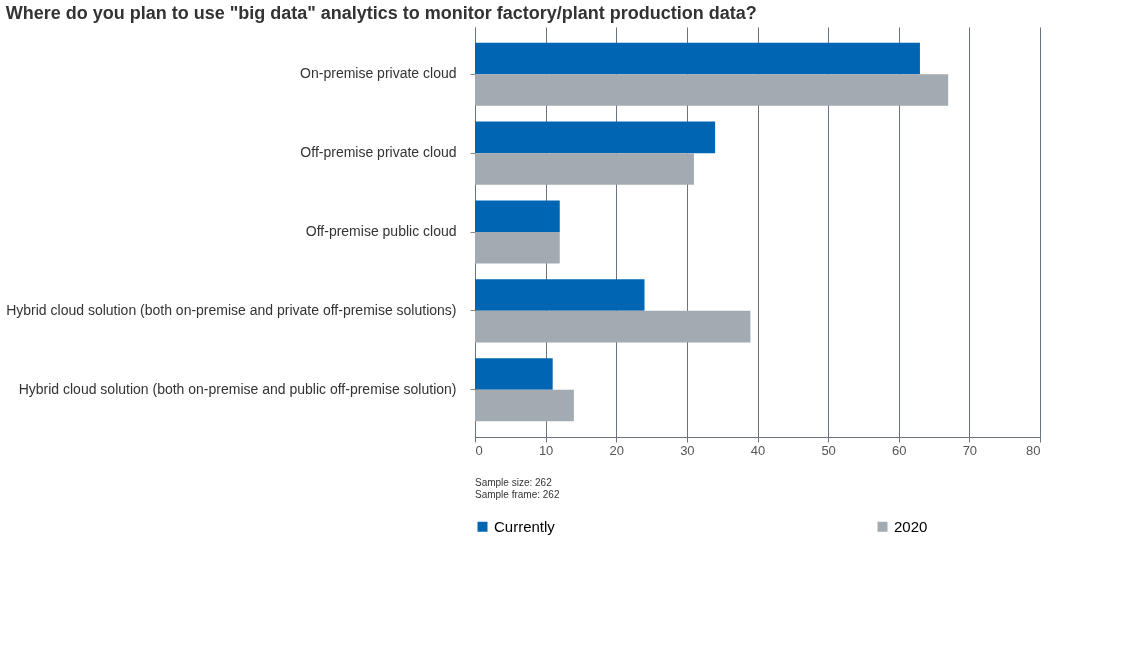  Describe the element at coordinates (514, 482) in the screenshot. I see `text: Sample size: 262` at that location.